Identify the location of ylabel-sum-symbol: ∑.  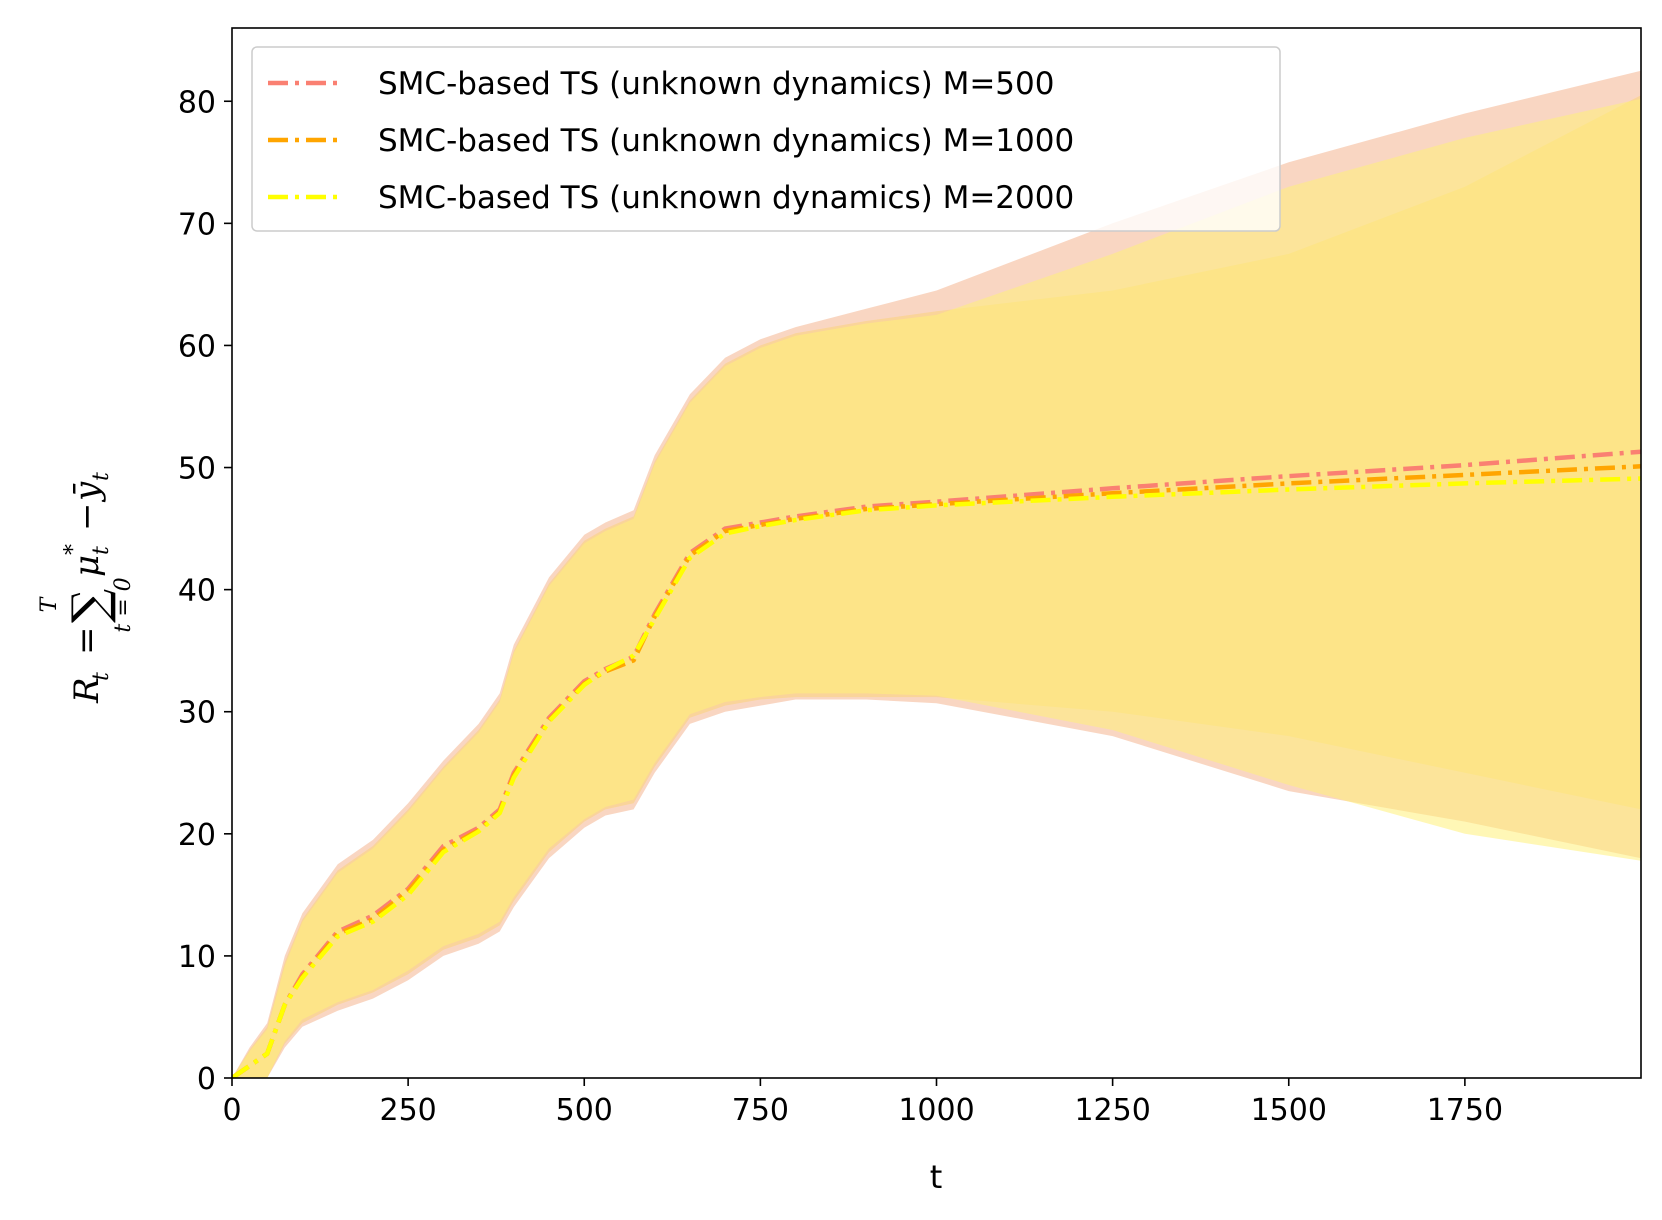
(90, 606).